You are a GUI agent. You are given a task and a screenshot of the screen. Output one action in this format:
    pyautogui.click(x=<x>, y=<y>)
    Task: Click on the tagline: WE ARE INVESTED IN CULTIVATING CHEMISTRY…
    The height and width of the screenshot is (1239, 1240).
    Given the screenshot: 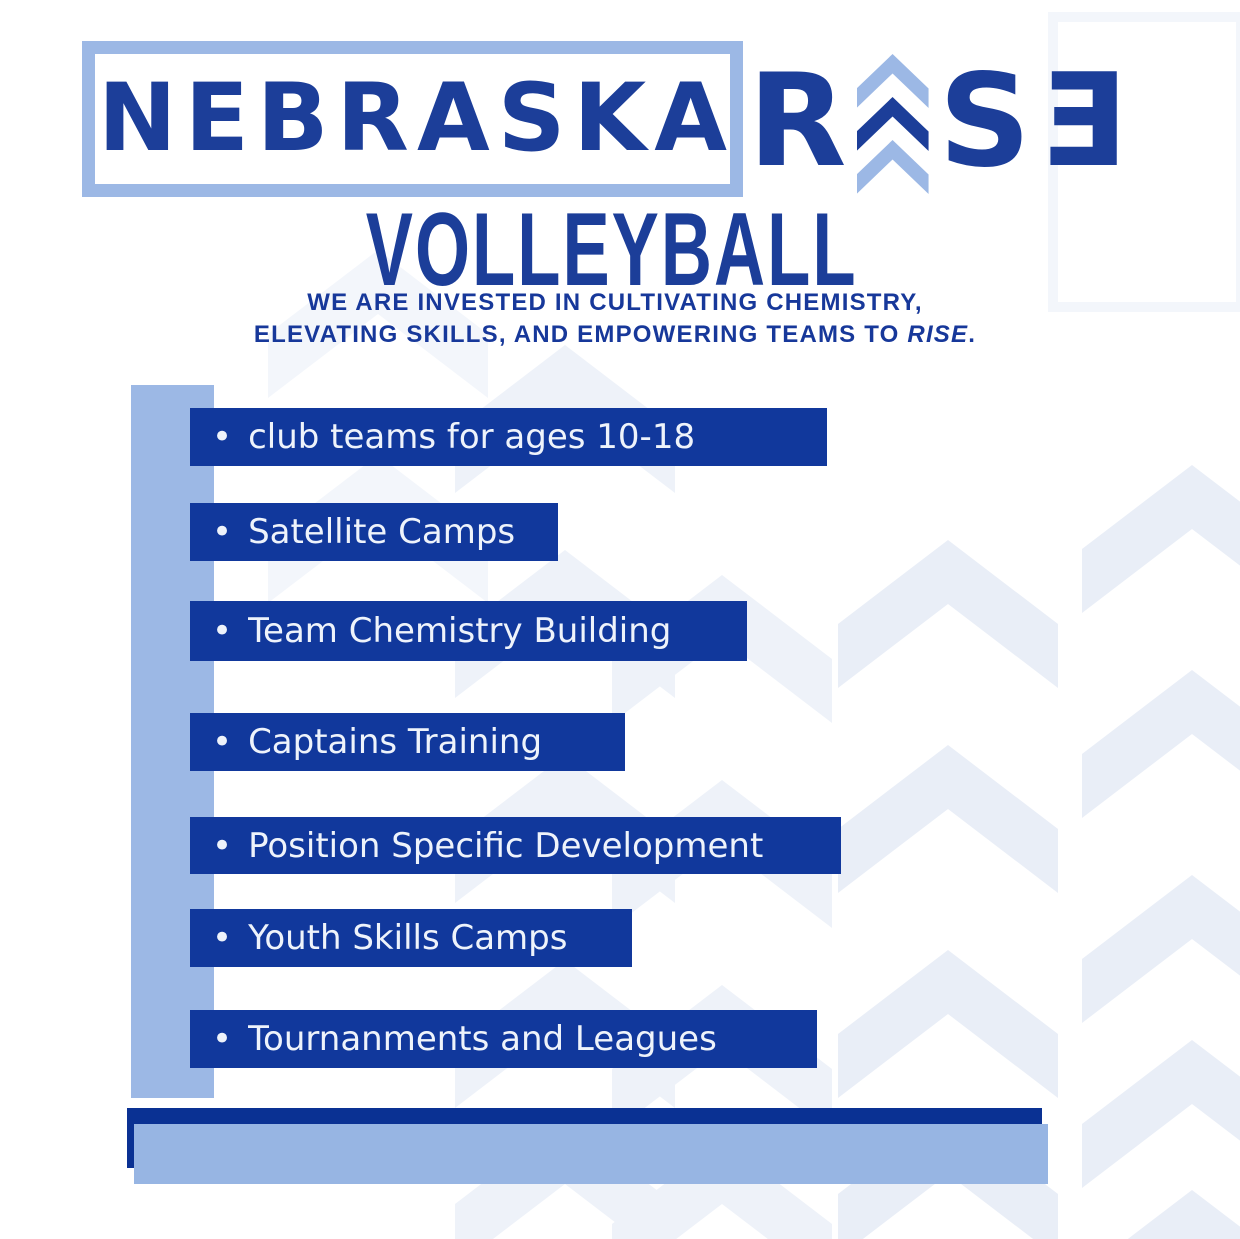 What is the action you would take?
    pyautogui.click(x=615, y=319)
    